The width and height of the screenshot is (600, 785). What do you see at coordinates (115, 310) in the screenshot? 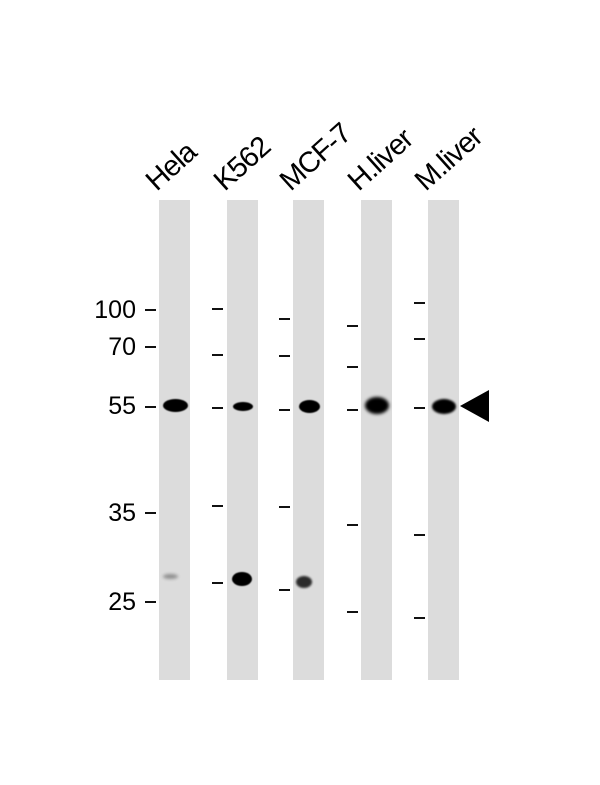
I see `marker-label: 100` at bounding box center [115, 310].